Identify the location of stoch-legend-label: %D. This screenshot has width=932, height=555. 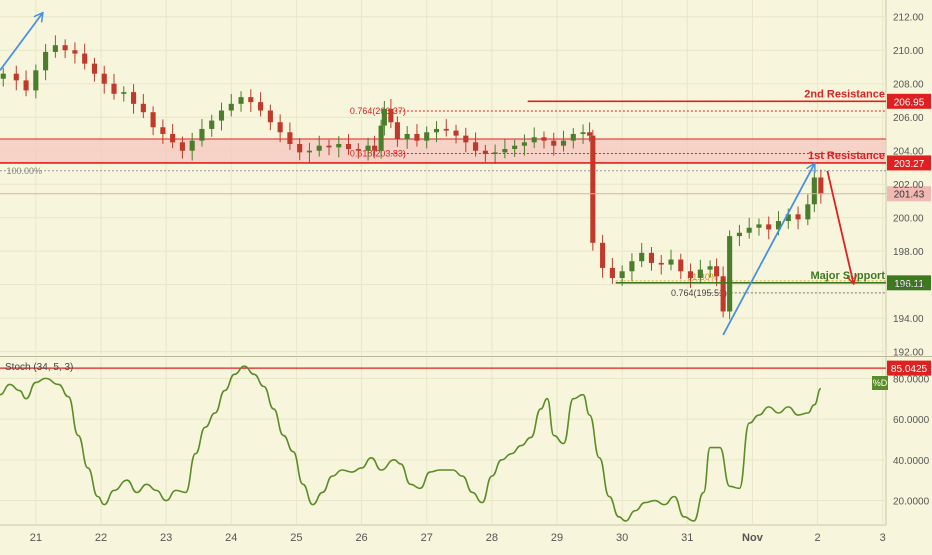
(880, 383).